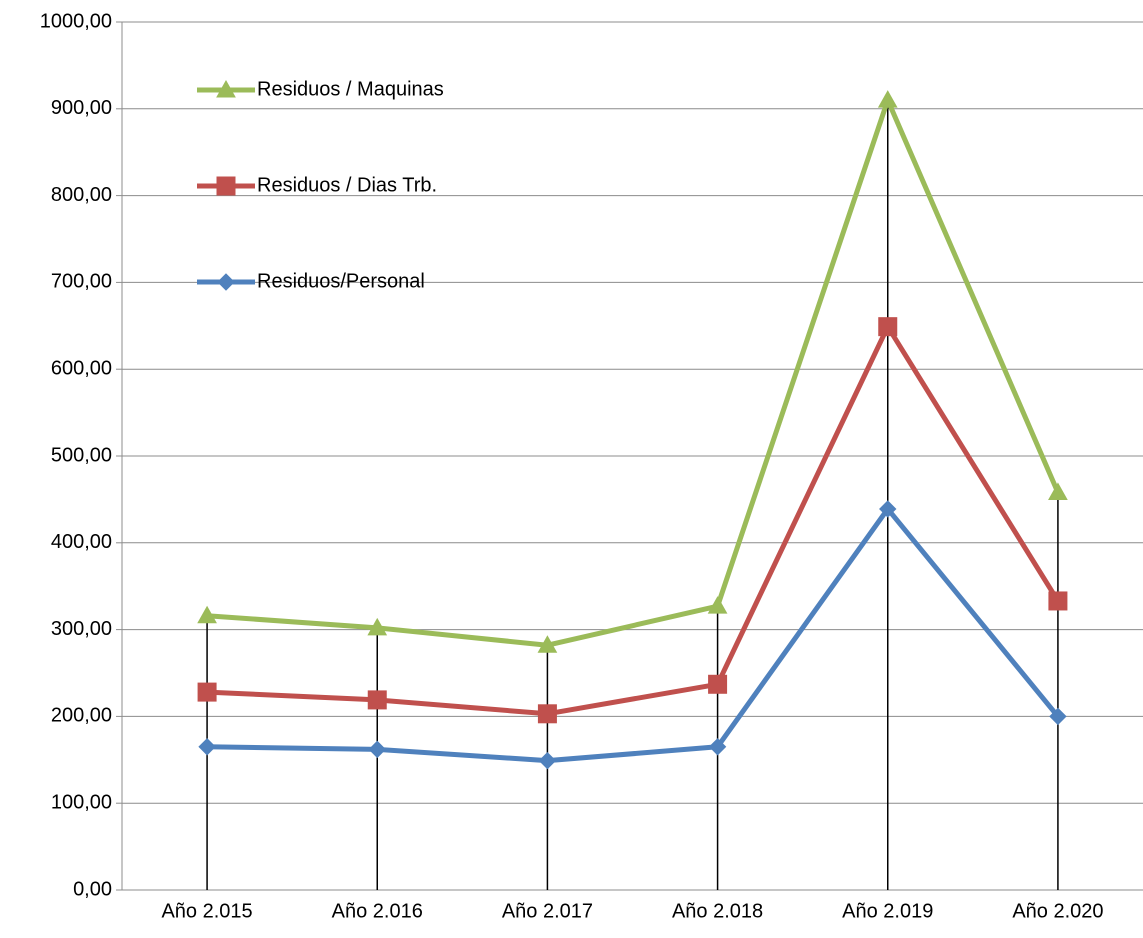 Image resolution: width=1143 pixels, height=938 pixels. What do you see at coordinates (1057, 911) in the screenshot?
I see `x-tick-label: Año 2.020` at bounding box center [1057, 911].